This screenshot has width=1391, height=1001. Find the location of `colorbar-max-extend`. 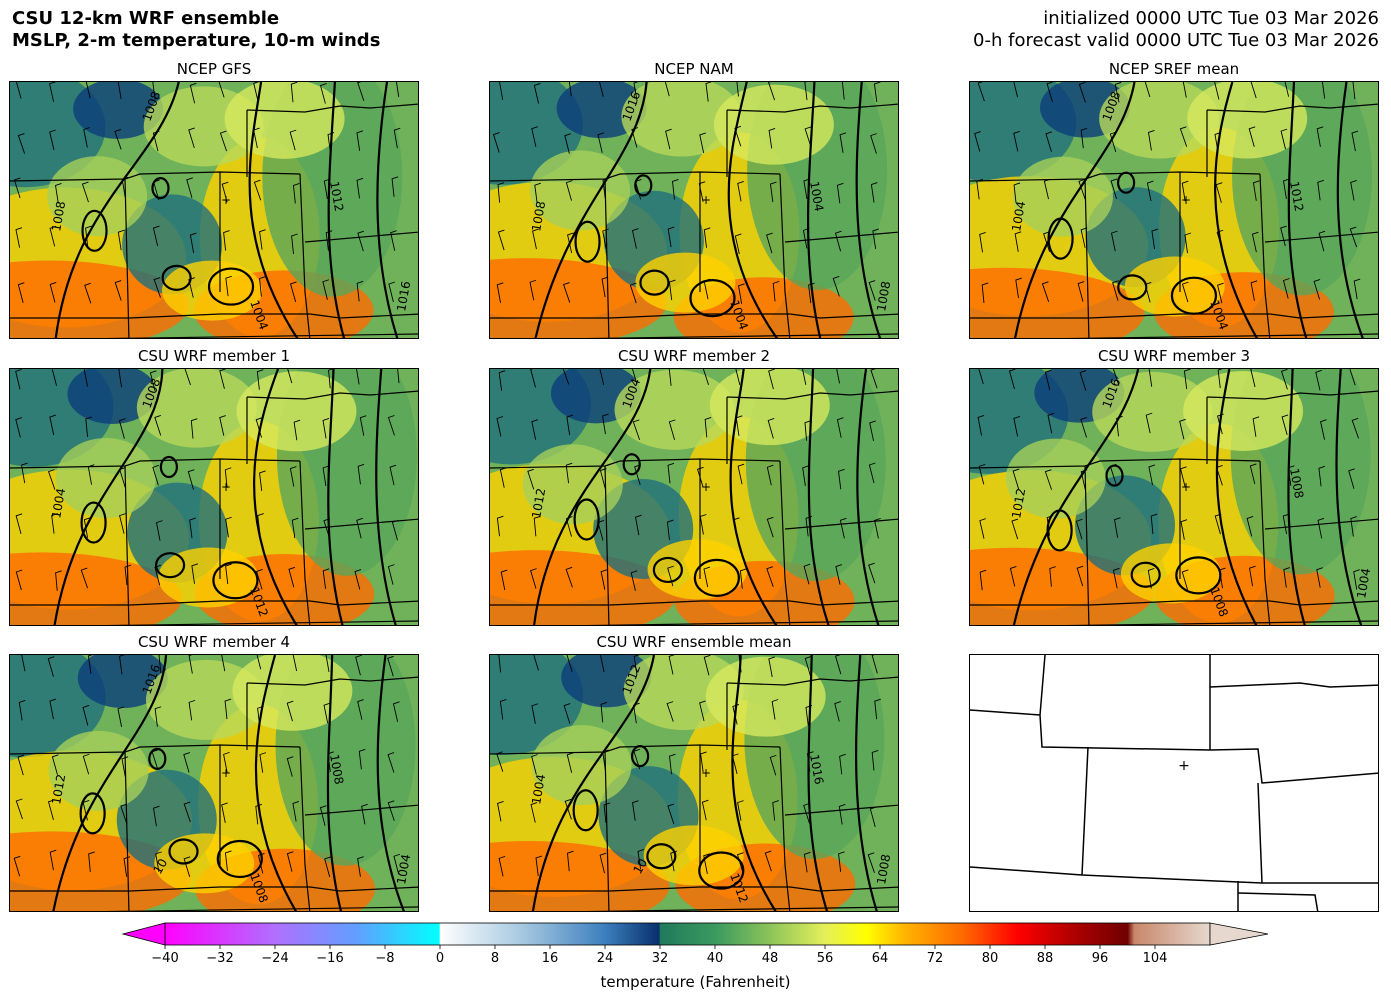

colorbar-max-extend is located at coordinates (1239, 934).